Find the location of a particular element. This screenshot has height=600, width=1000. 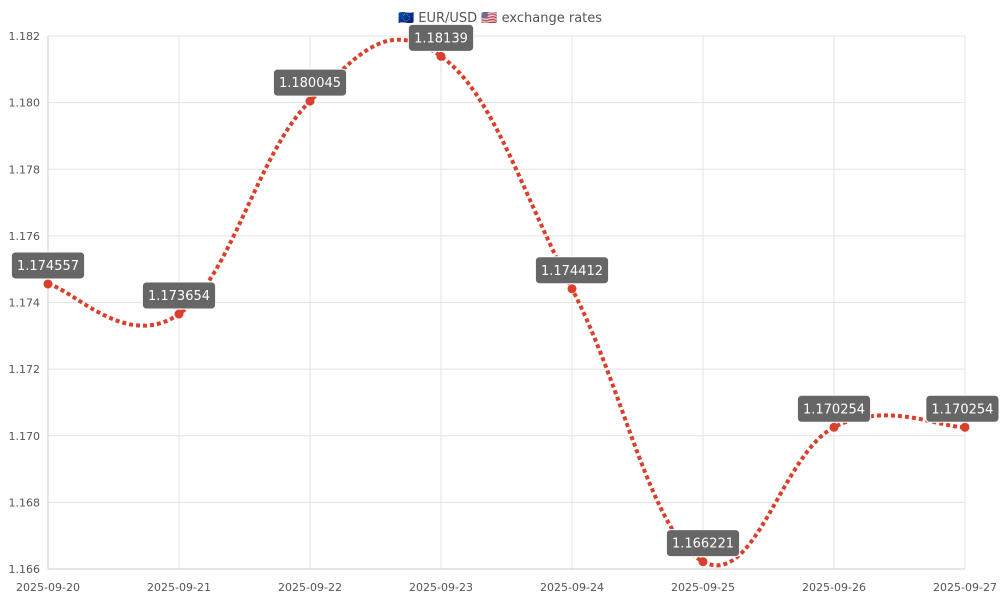

y-tick-label: 1.176 is located at coordinates (25, 236).